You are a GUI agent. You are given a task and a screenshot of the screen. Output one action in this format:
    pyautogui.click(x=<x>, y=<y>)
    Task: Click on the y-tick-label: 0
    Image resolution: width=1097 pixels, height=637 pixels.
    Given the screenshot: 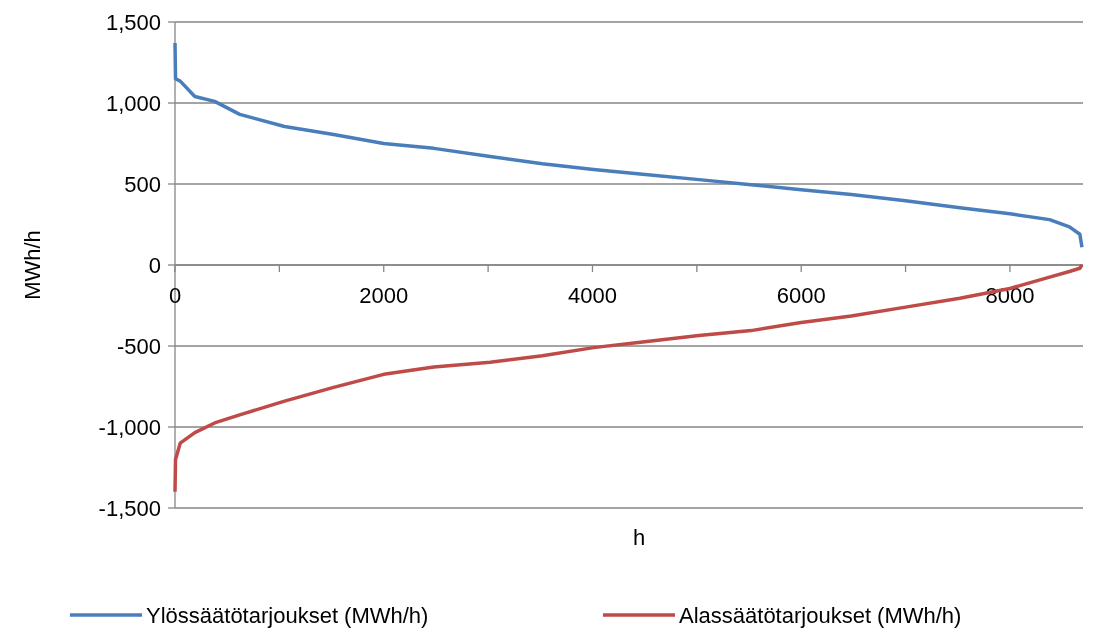 What is the action you would take?
    pyautogui.click(x=154, y=265)
    